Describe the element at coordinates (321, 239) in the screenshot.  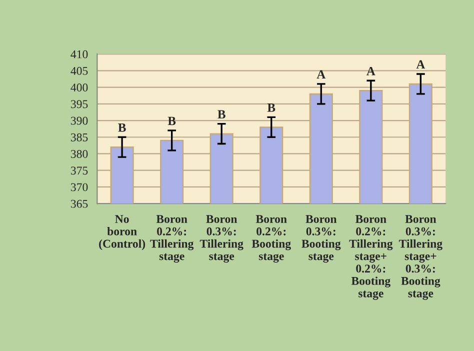
I see `x-tick-label: Boron 0.3%: Booting stage` at that location.